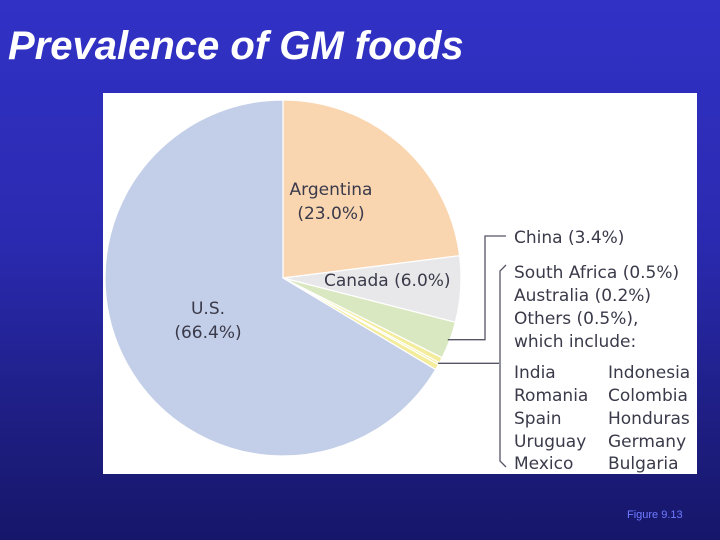 The height and width of the screenshot is (540, 720). Describe the element at coordinates (476, 288) in the screenshot. I see `leader-line-china` at that location.